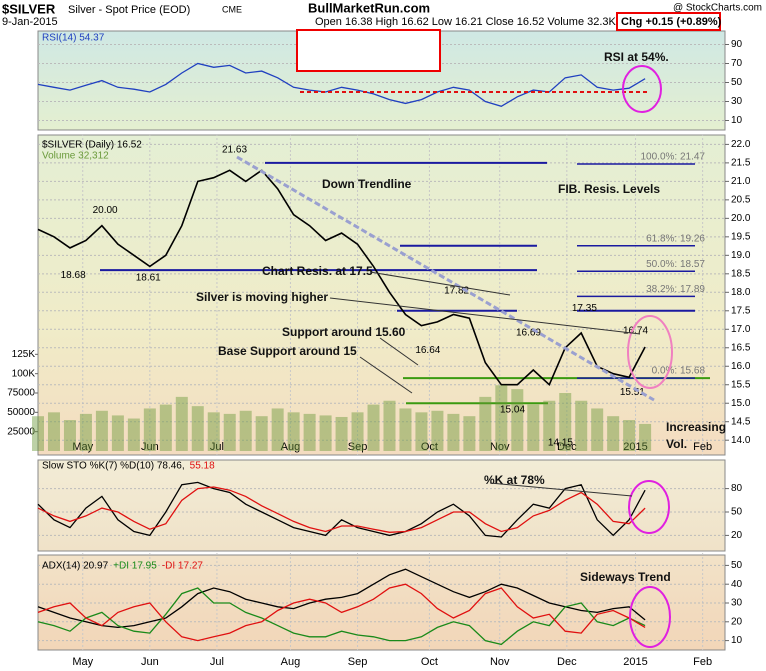  I want to click on annotation: Support around 15.60, so click(344, 332).